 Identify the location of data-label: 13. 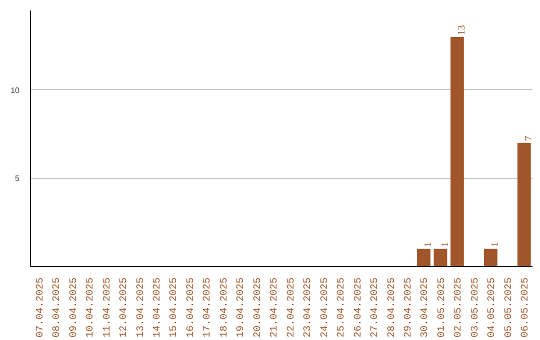
(462, 29).